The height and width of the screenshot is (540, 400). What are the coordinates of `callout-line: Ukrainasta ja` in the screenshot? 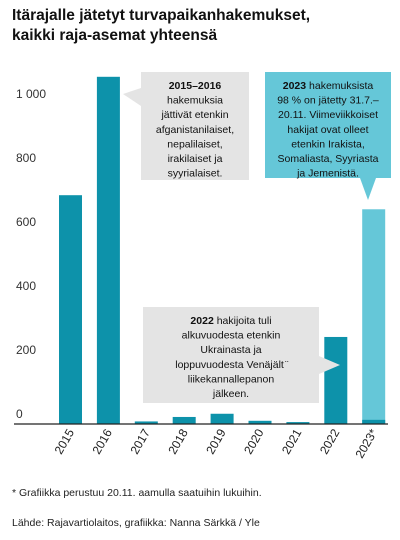 It's located at (230, 350).